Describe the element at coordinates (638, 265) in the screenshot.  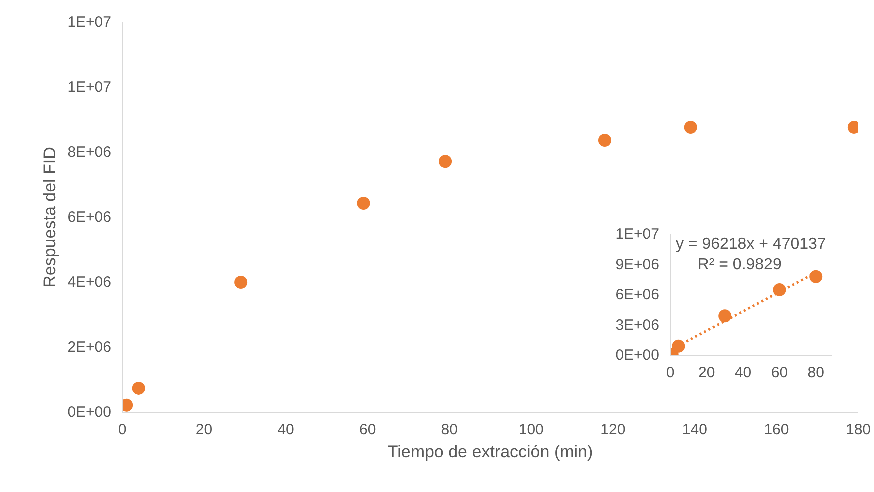
I see `y-tick-label: 9E+06` at that location.